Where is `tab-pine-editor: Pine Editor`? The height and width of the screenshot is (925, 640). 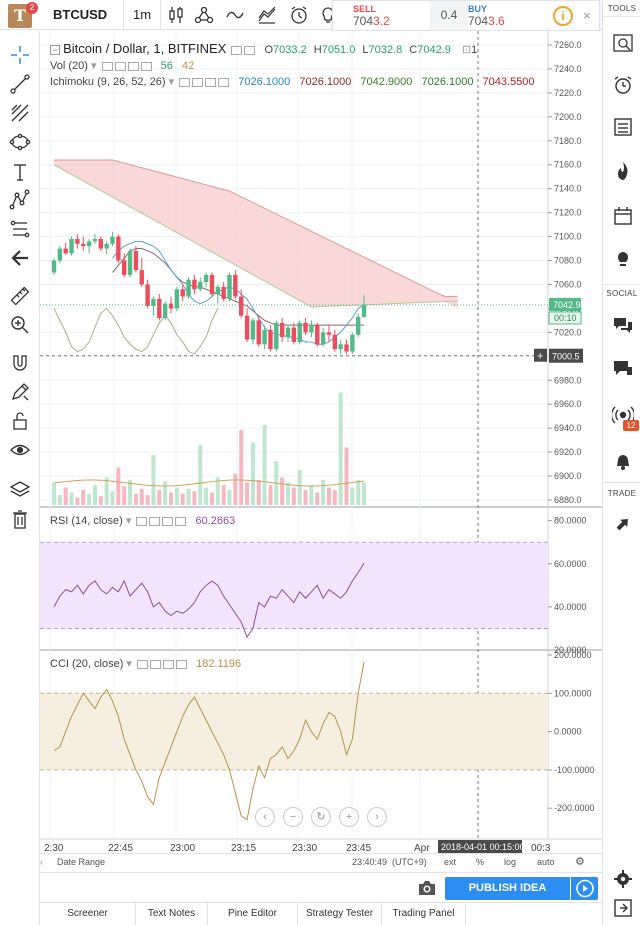
tab-pine-editor: Pine Editor is located at coordinates (253, 914).